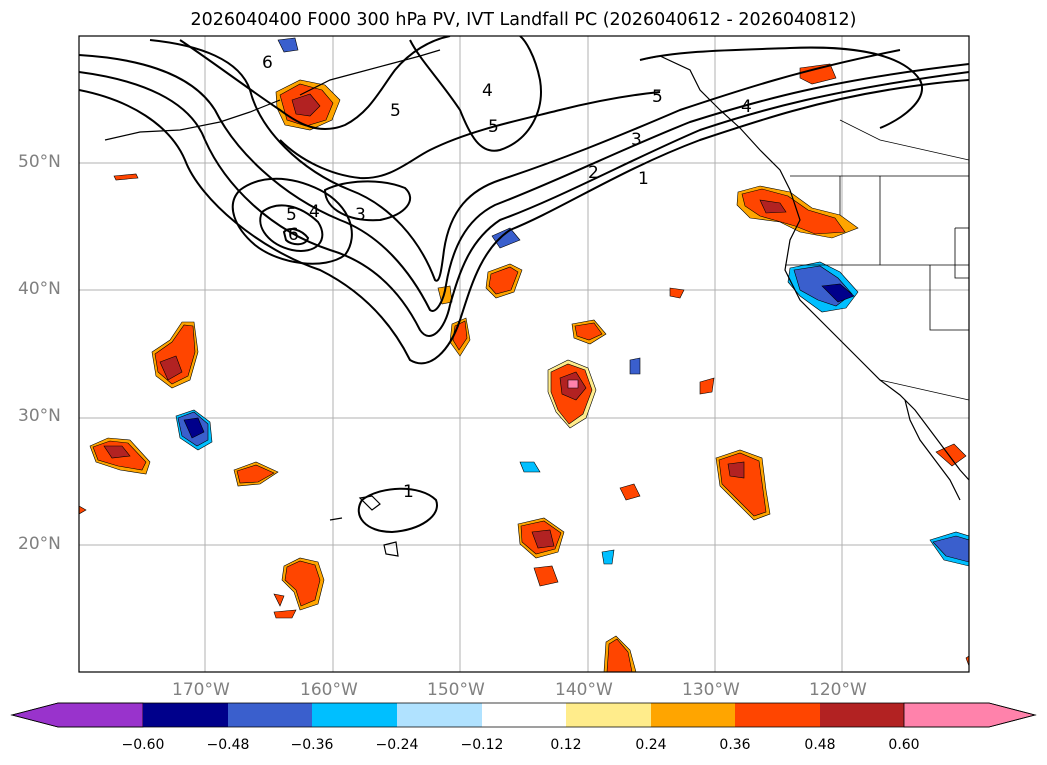 The image size is (1047, 765). What do you see at coordinates (482, 745) in the screenshot?
I see `colorbar-tick: −0.12` at bounding box center [482, 745].